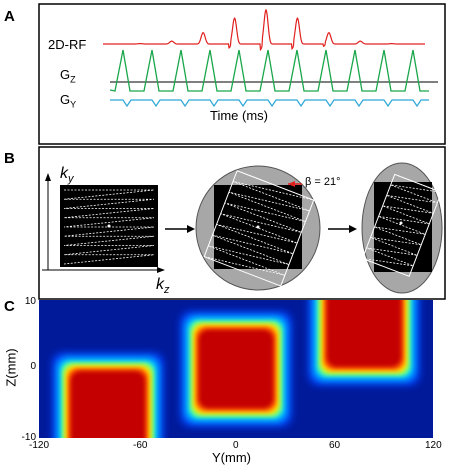 The height and width of the screenshot is (467, 457). Describe the element at coordinates (323, 182) in the screenshot. I see `beta-label: β = 21°` at that location.